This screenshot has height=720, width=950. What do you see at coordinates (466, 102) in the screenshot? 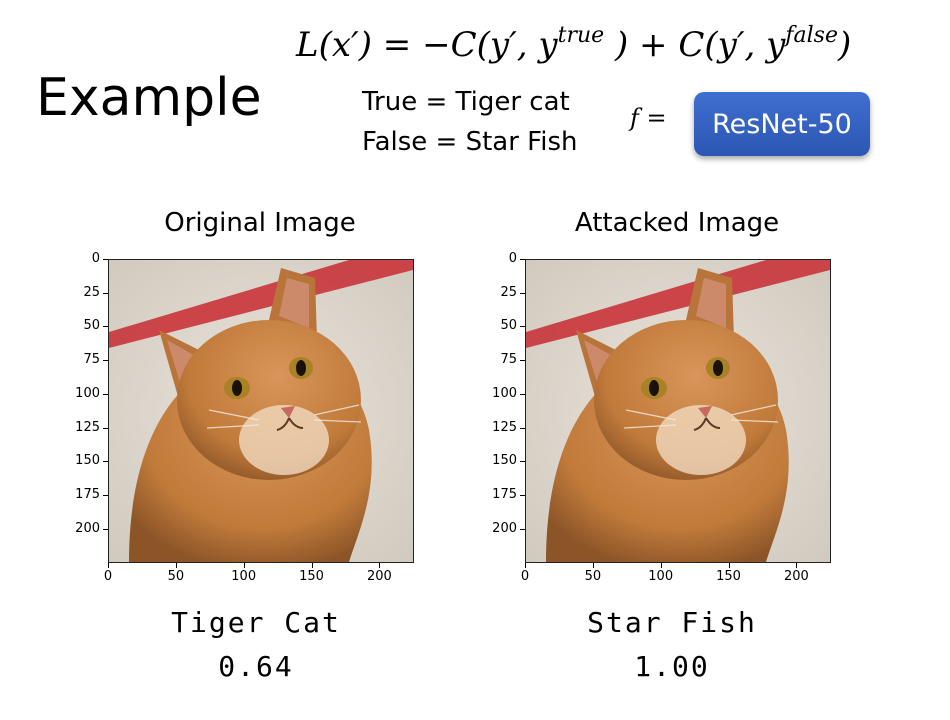
I see `true-label: True = Tiger cat` at bounding box center [466, 102].